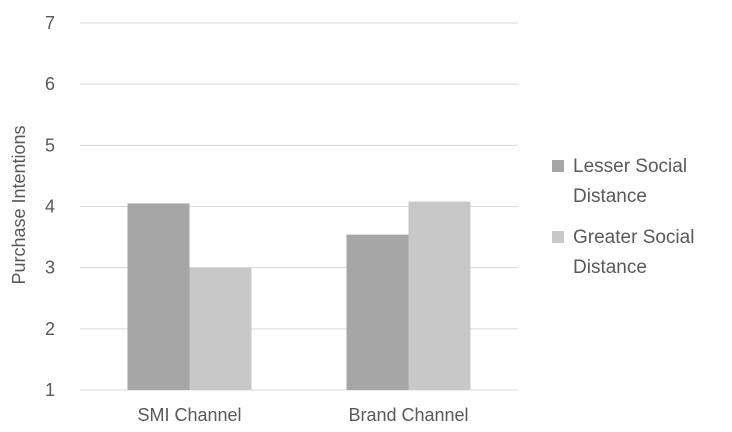 The height and width of the screenshot is (432, 732). I want to click on x-axis-tick-labels: SMI Channel Brand Channel, so click(302, 415).